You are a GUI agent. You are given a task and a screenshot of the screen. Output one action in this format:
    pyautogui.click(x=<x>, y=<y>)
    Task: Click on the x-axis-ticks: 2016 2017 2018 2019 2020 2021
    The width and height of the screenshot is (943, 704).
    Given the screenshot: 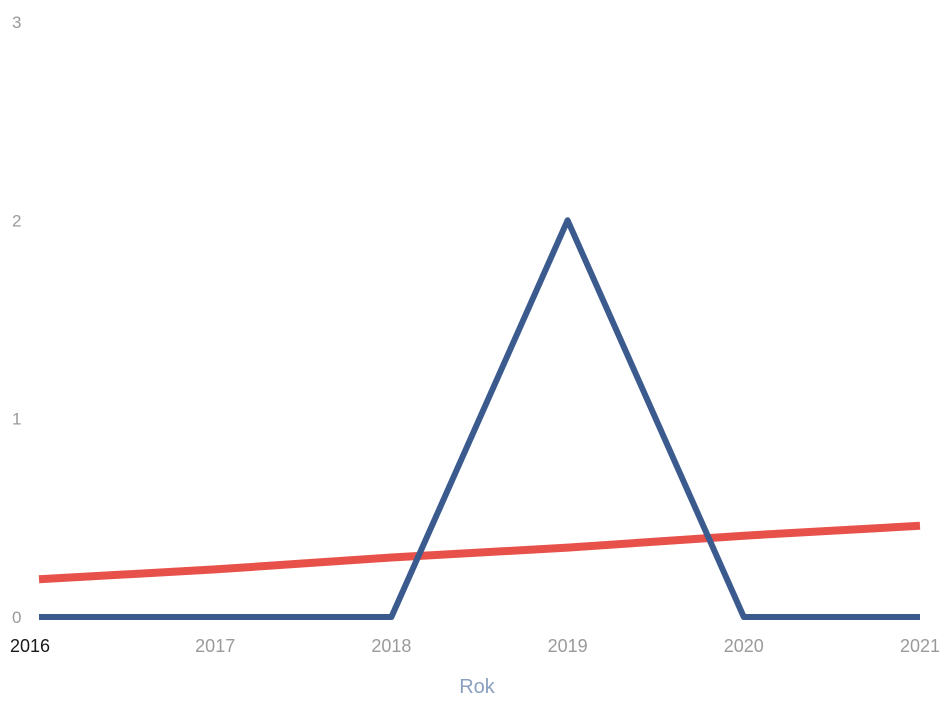 What is the action you would take?
    pyautogui.click(x=475, y=646)
    